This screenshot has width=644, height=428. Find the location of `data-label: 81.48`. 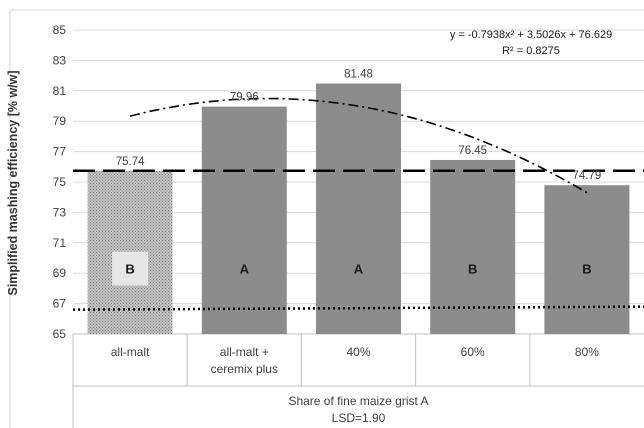

data-label: 81.48 is located at coordinates (358, 75).